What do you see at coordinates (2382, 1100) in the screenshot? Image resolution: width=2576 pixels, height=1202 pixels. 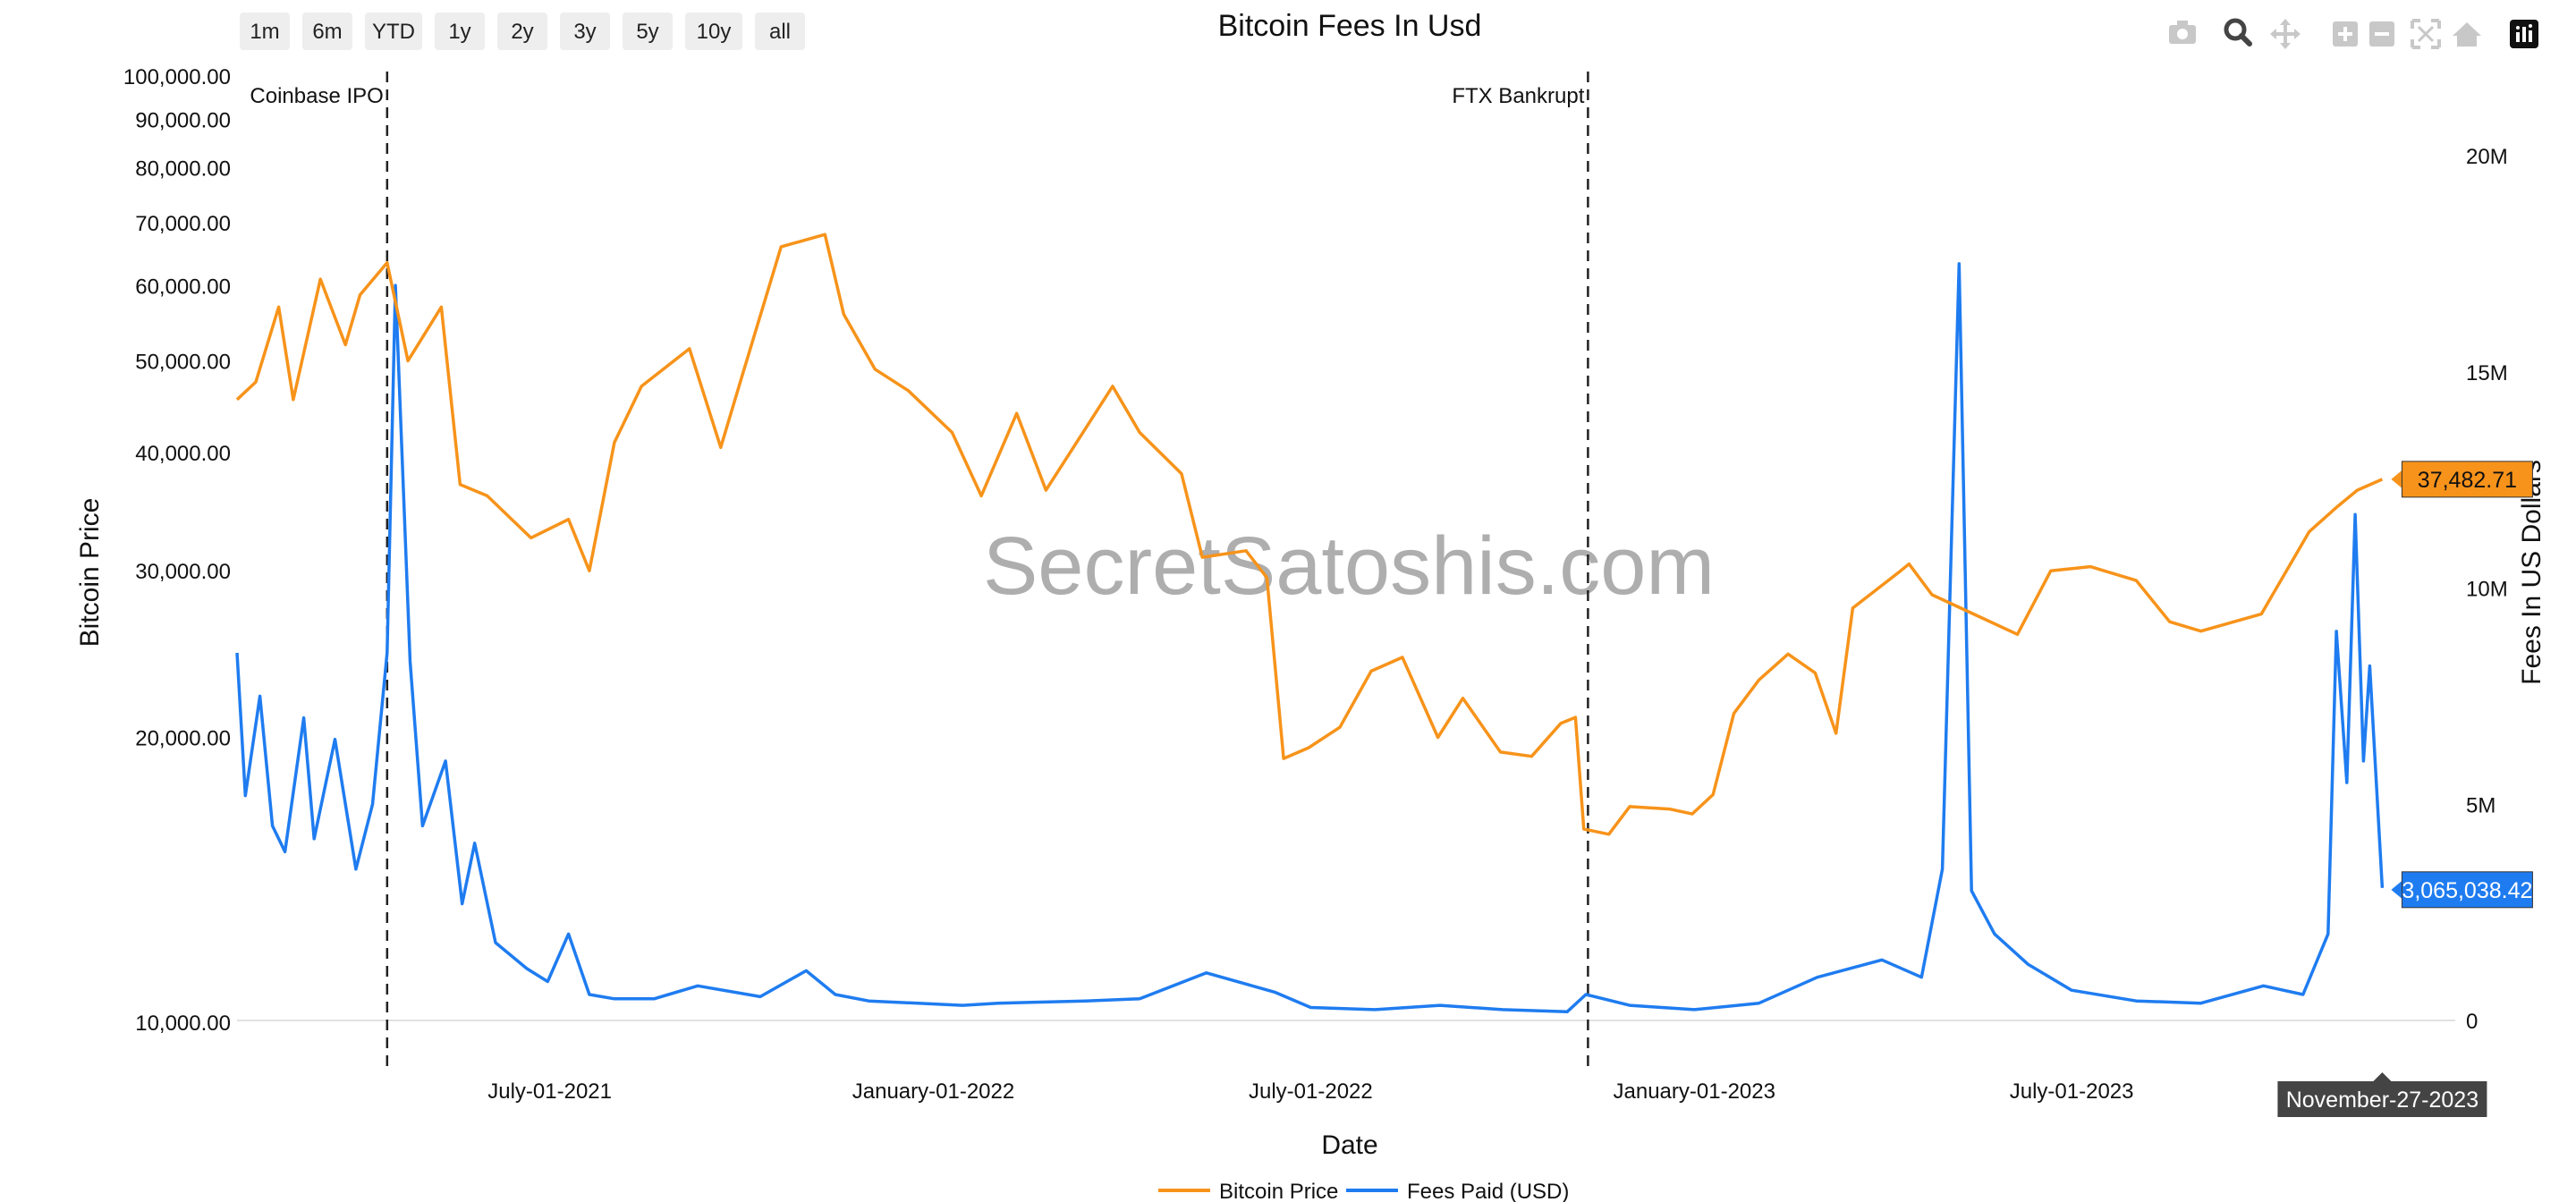 I see `hover-label-date-text: November-27-2023` at bounding box center [2382, 1100].